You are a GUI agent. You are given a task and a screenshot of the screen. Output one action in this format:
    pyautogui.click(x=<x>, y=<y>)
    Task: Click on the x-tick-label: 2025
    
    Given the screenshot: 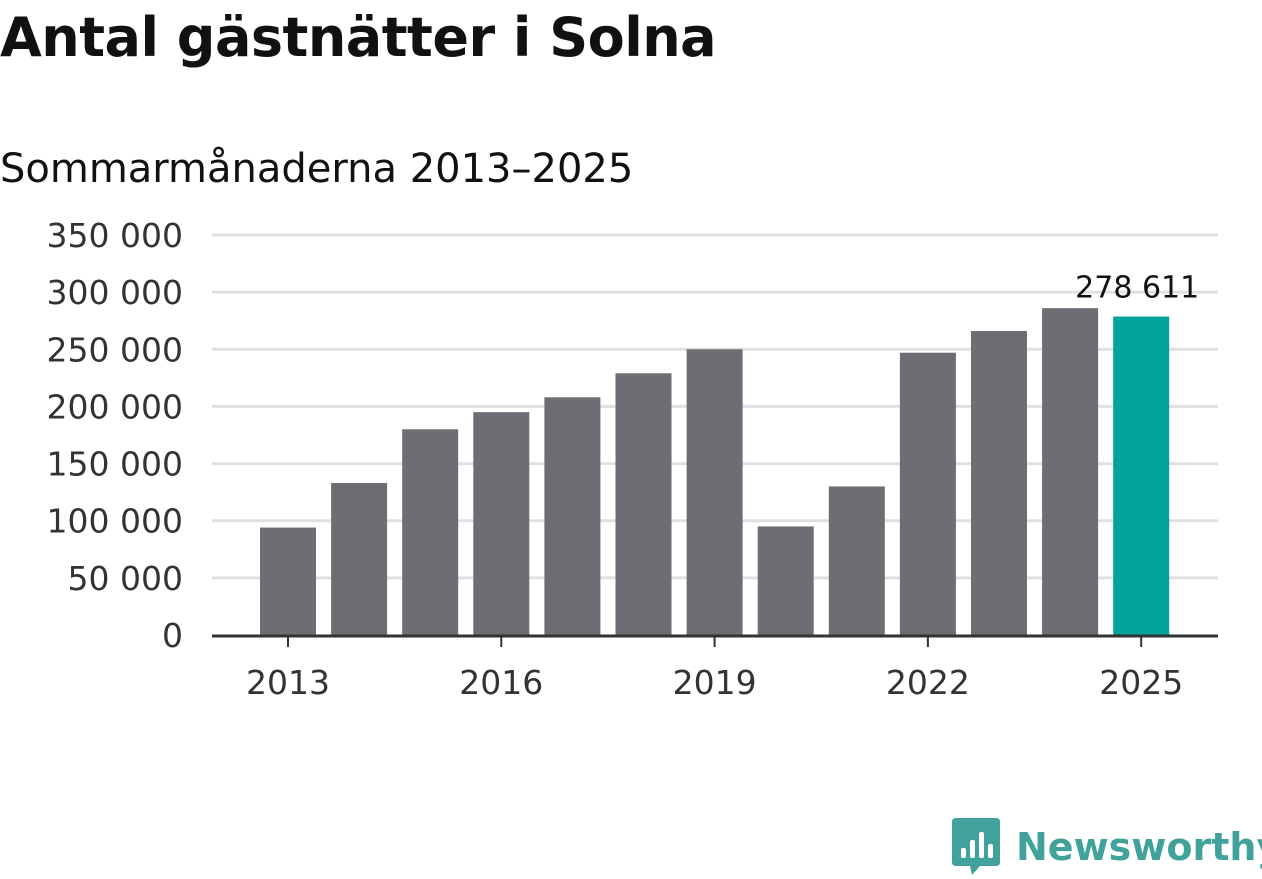 What is the action you would take?
    pyautogui.click(x=1141, y=682)
    